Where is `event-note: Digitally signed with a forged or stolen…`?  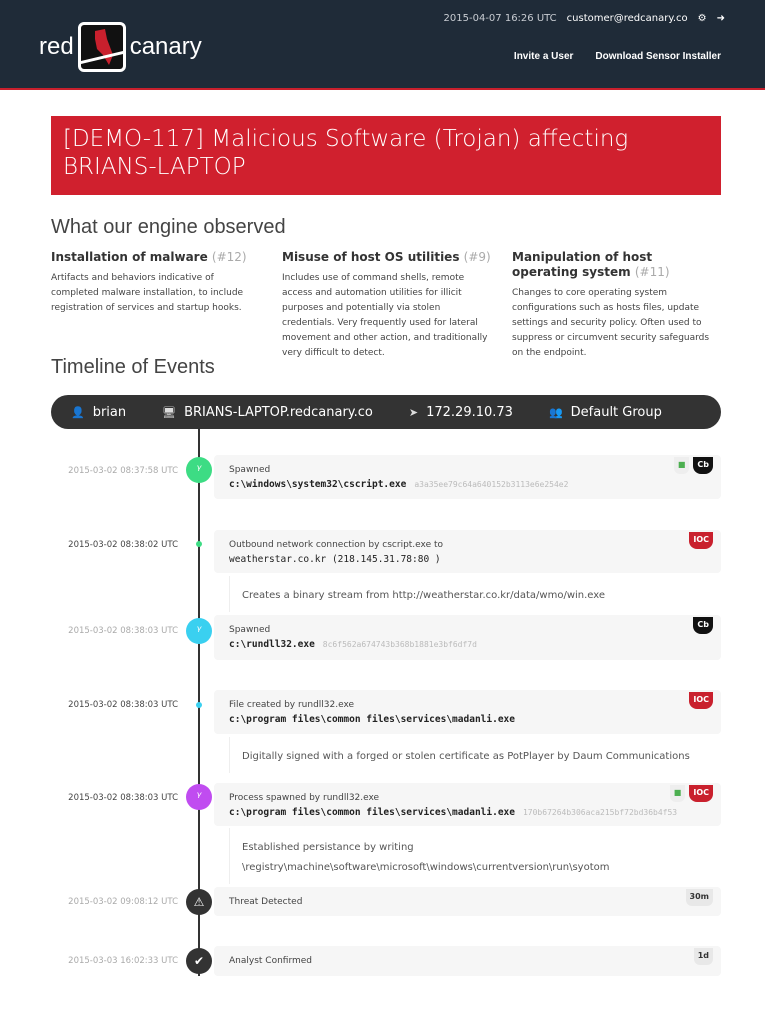 event-note: Digitally signed with a forged or stolen… is located at coordinates (475, 755).